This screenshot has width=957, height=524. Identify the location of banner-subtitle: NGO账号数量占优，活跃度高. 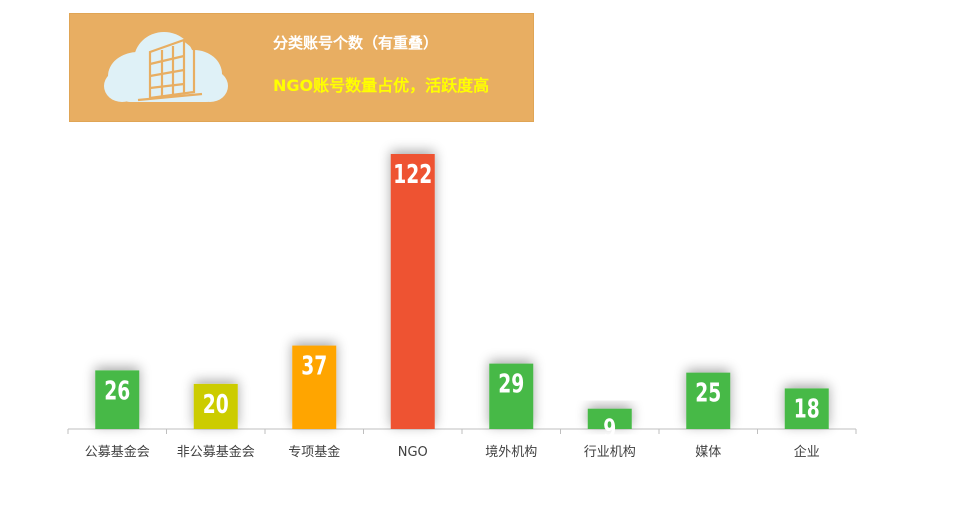
(381, 85).